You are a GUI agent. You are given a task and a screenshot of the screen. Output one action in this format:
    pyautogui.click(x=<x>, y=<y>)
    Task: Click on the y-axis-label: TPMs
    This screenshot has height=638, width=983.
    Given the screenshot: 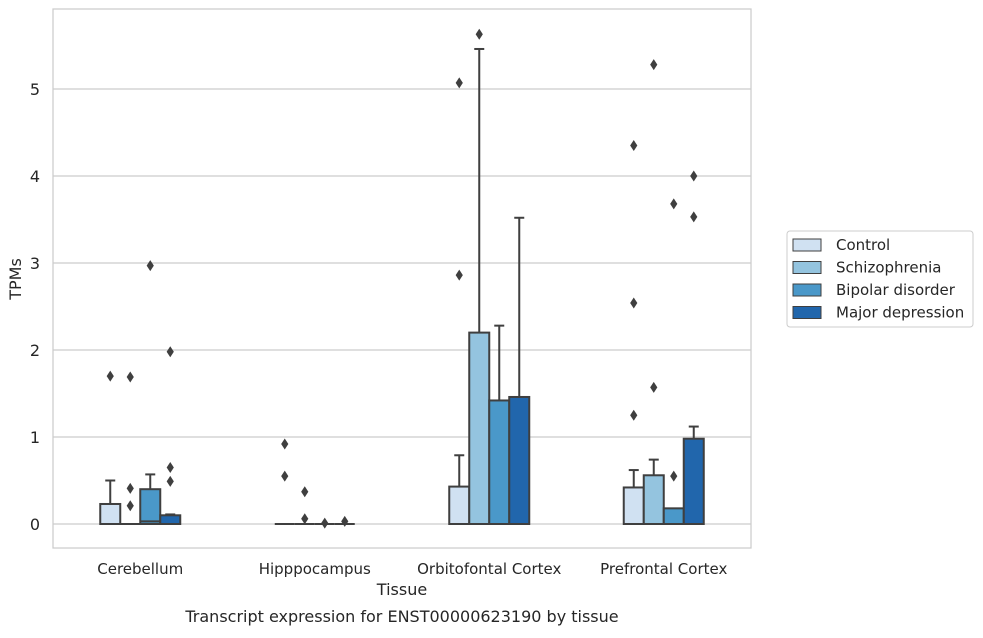 What is the action you would take?
    pyautogui.click(x=15, y=279)
    